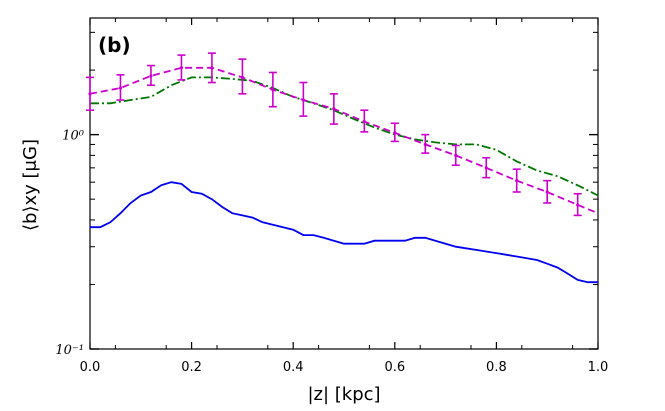  I want to click on x-tick-label: 0.4, so click(293, 367).